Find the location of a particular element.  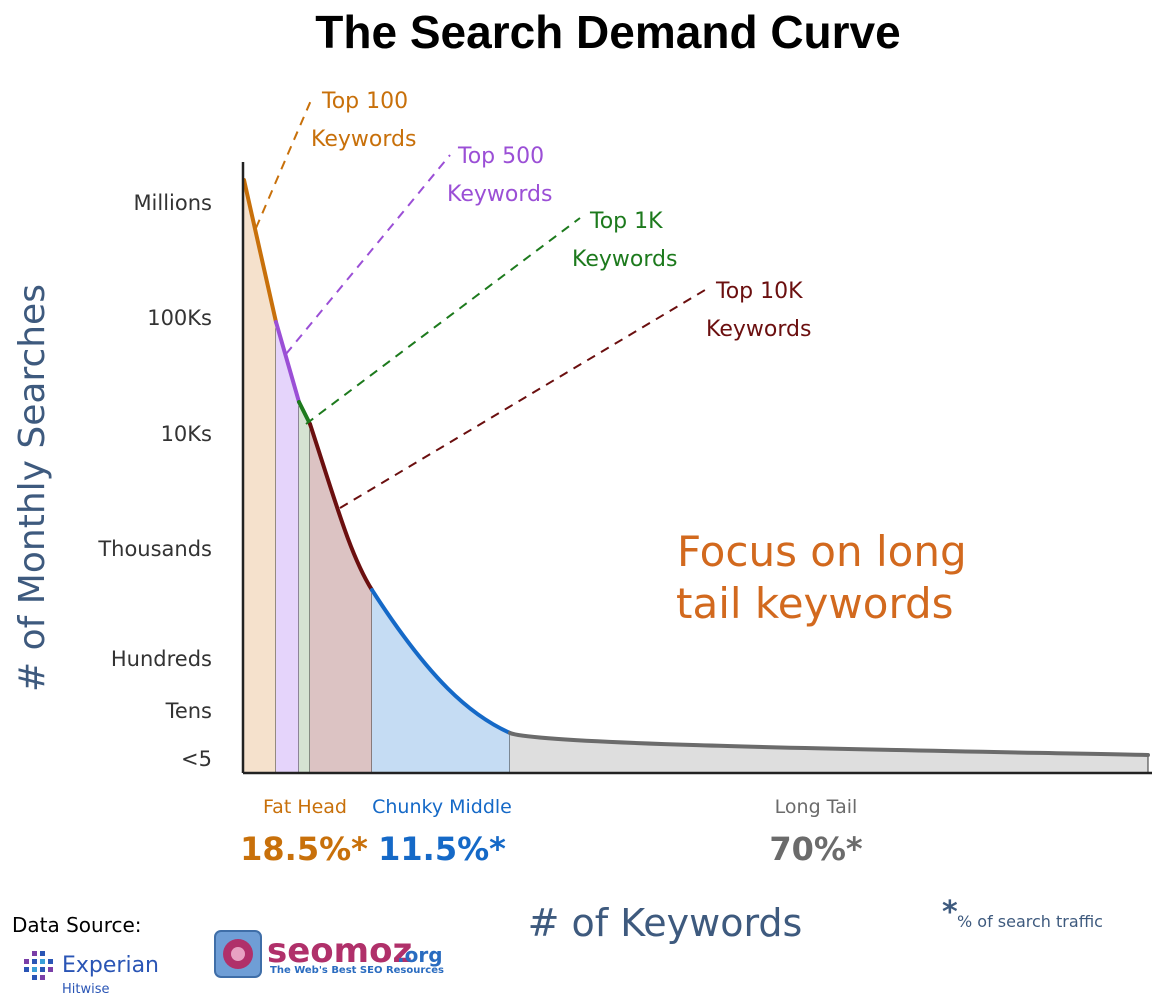

seomoz-gear-center-icon is located at coordinates (238, 954).